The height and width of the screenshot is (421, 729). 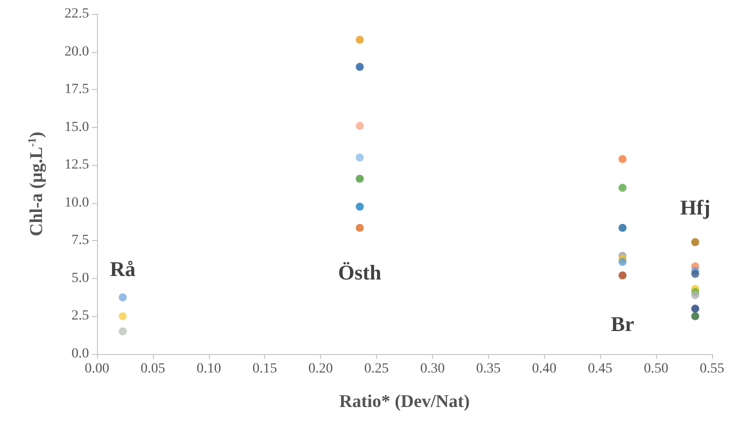 I want to click on y-tick-label: 5.0, so click(x=80, y=278).